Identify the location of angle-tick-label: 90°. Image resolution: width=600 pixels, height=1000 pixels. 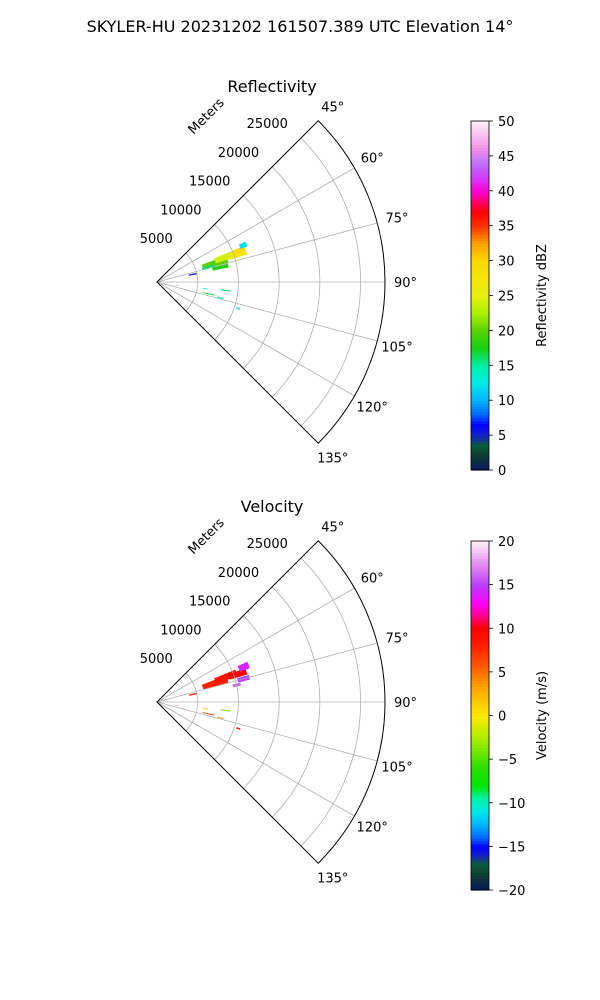
(405, 703).